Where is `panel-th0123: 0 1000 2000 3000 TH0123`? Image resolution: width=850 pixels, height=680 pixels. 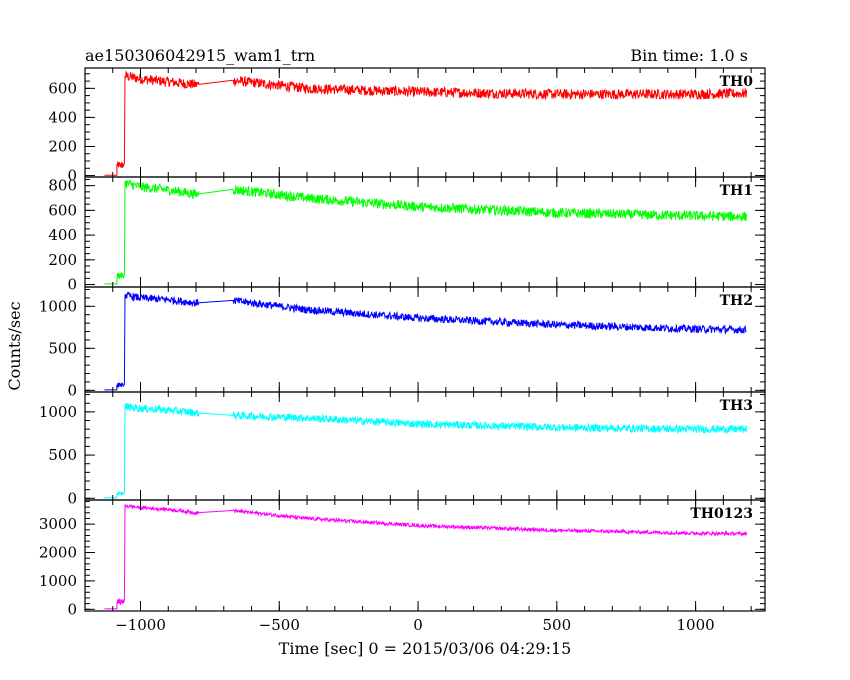 panel-th0123: 0 1000 2000 3000 TH0123 is located at coordinates (402, 559).